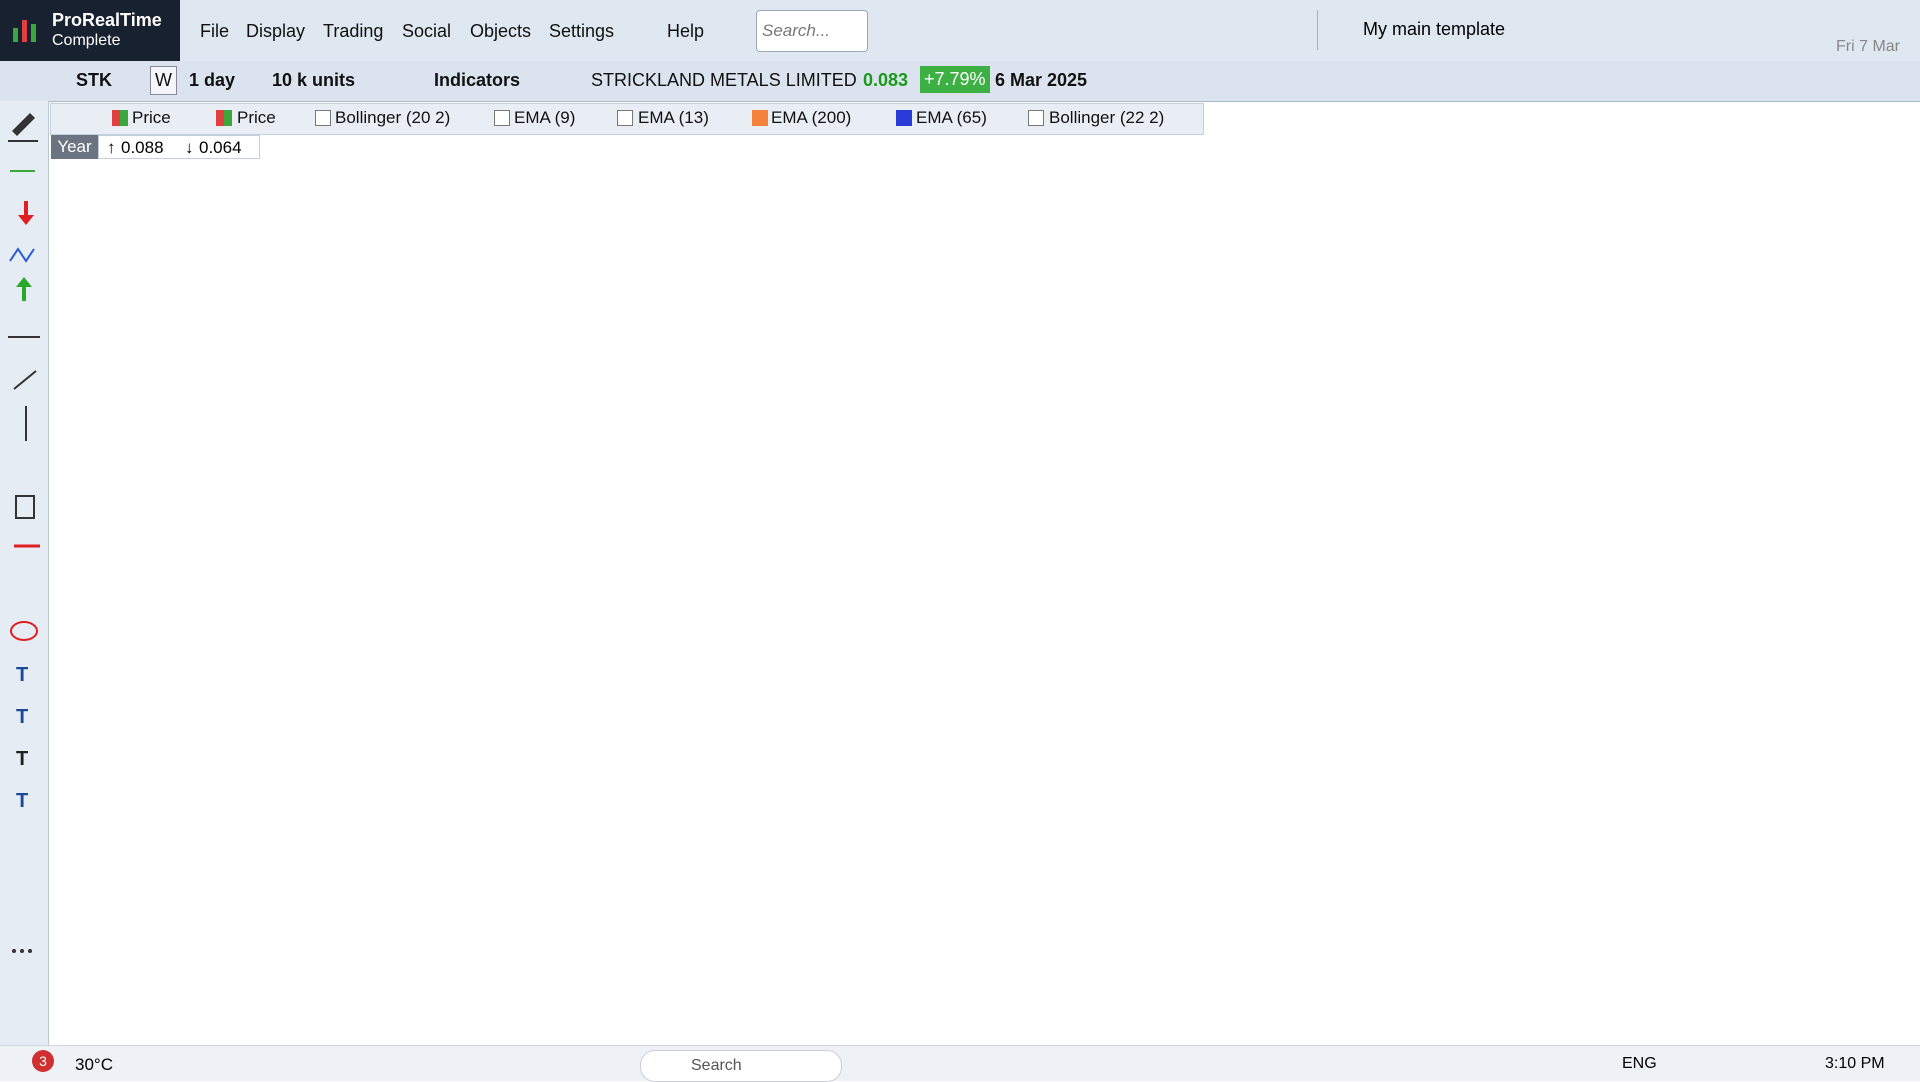 Image resolution: width=1920 pixels, height=1082 pixels. Describe the element at coordinates (276, 31) in the screenshot. I see `menu-item: Display` at that location.